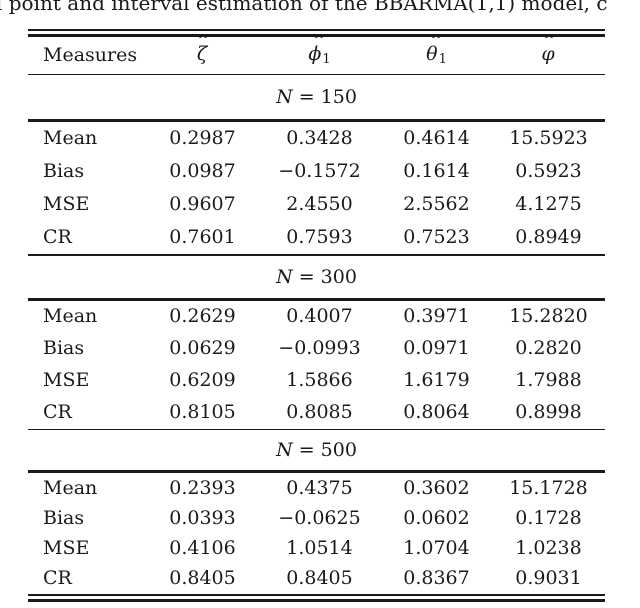 The image size is (640, 608). What do you see at coordinates (319, 487) in the screenshot?
I see `value-cell: 0.4375` at bounding box center [319, 487].